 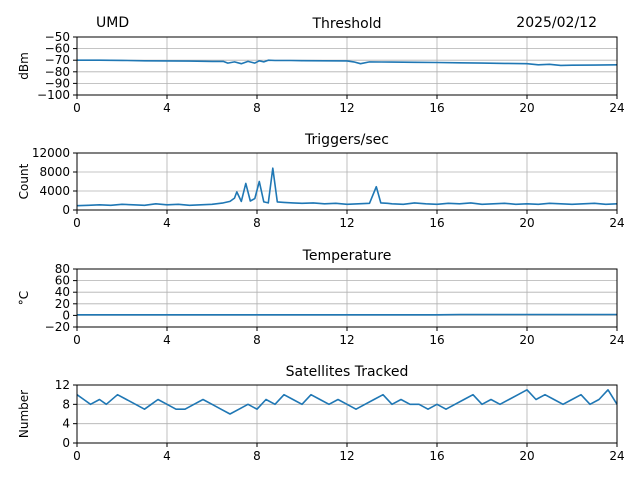 I want to click on threshold-ytick-label: −90, so click(x=57, y=83).